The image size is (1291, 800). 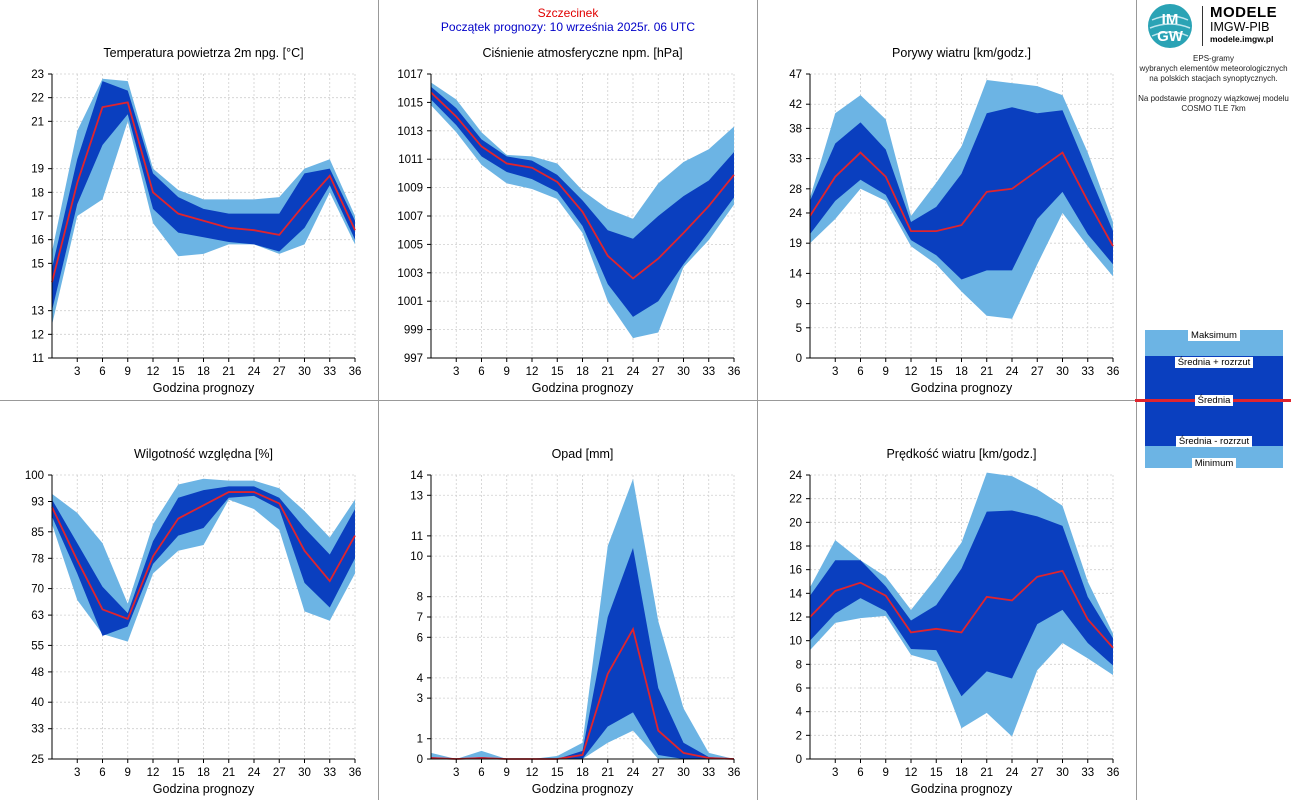 What do you see at coordinates (799, 305) in the screenshot?
I see `y-tick-label: 9` at bounding box center [799, 305].